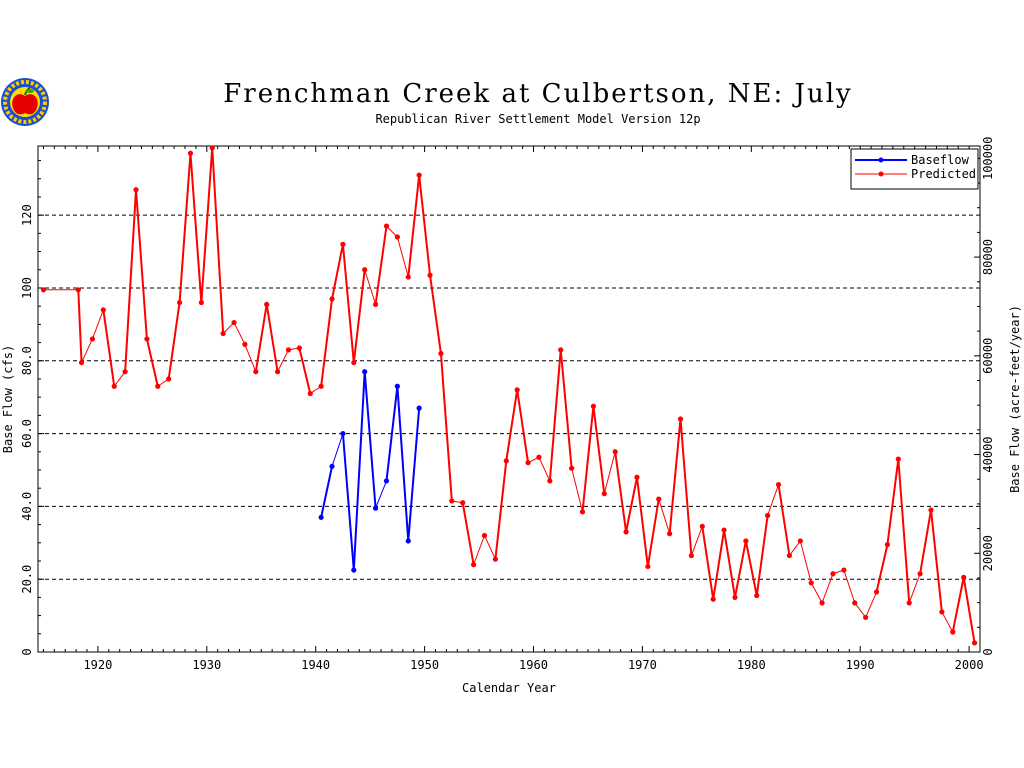 The width and height of the screenshot is (1024, 768). What do you see at coordinates (27, 651) in the screenshot?
I see `y-tick-label-0: 0` at bounding box center [27, 651].